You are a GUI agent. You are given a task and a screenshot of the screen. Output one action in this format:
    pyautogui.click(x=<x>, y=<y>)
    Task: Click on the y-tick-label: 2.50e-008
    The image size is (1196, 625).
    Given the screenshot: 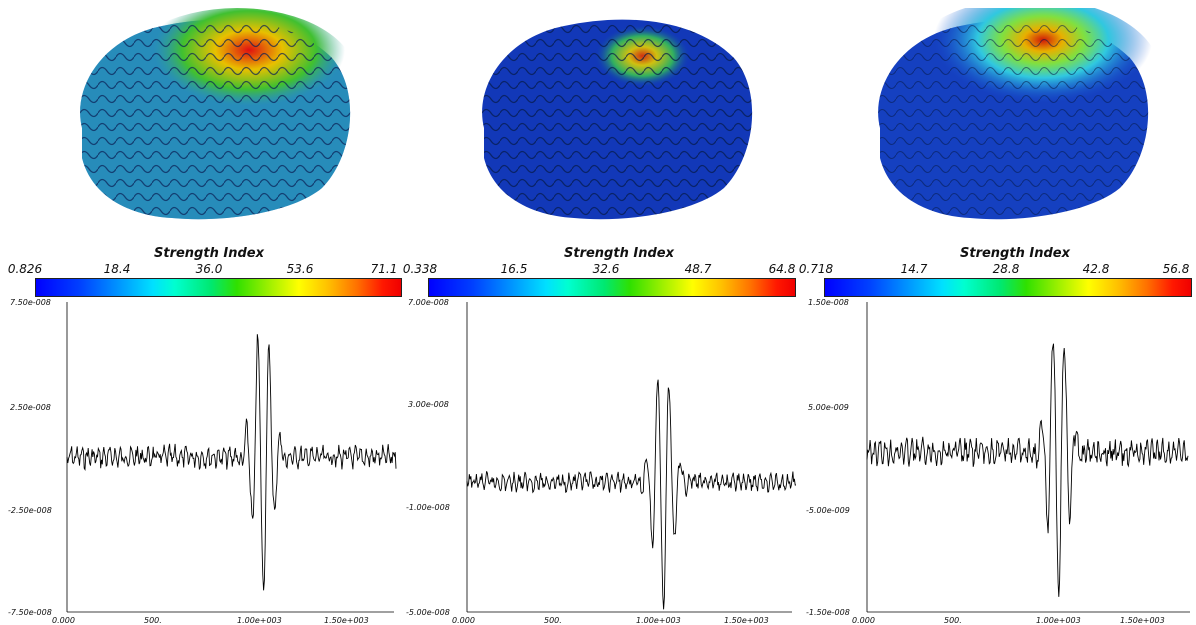 What is the action you would take?
    pyautogui.click(x=30, y=407)
    